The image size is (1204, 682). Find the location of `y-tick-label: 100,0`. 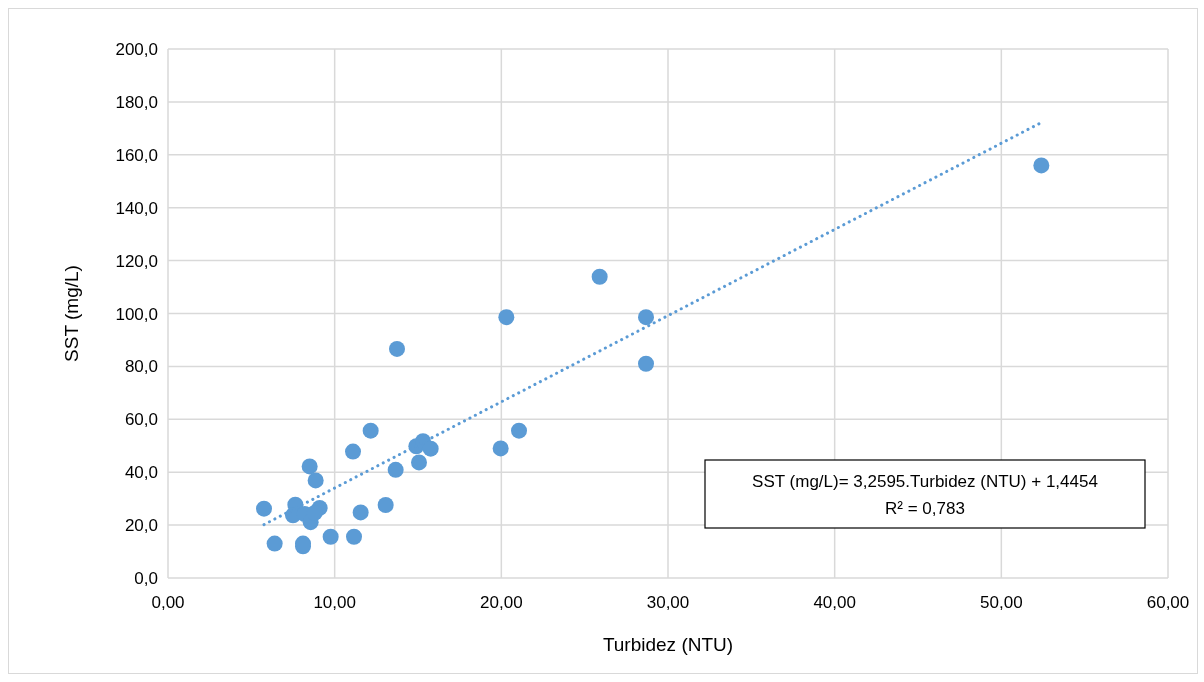

y-tick-label: 100,0 is located at coordinates (136, 314).